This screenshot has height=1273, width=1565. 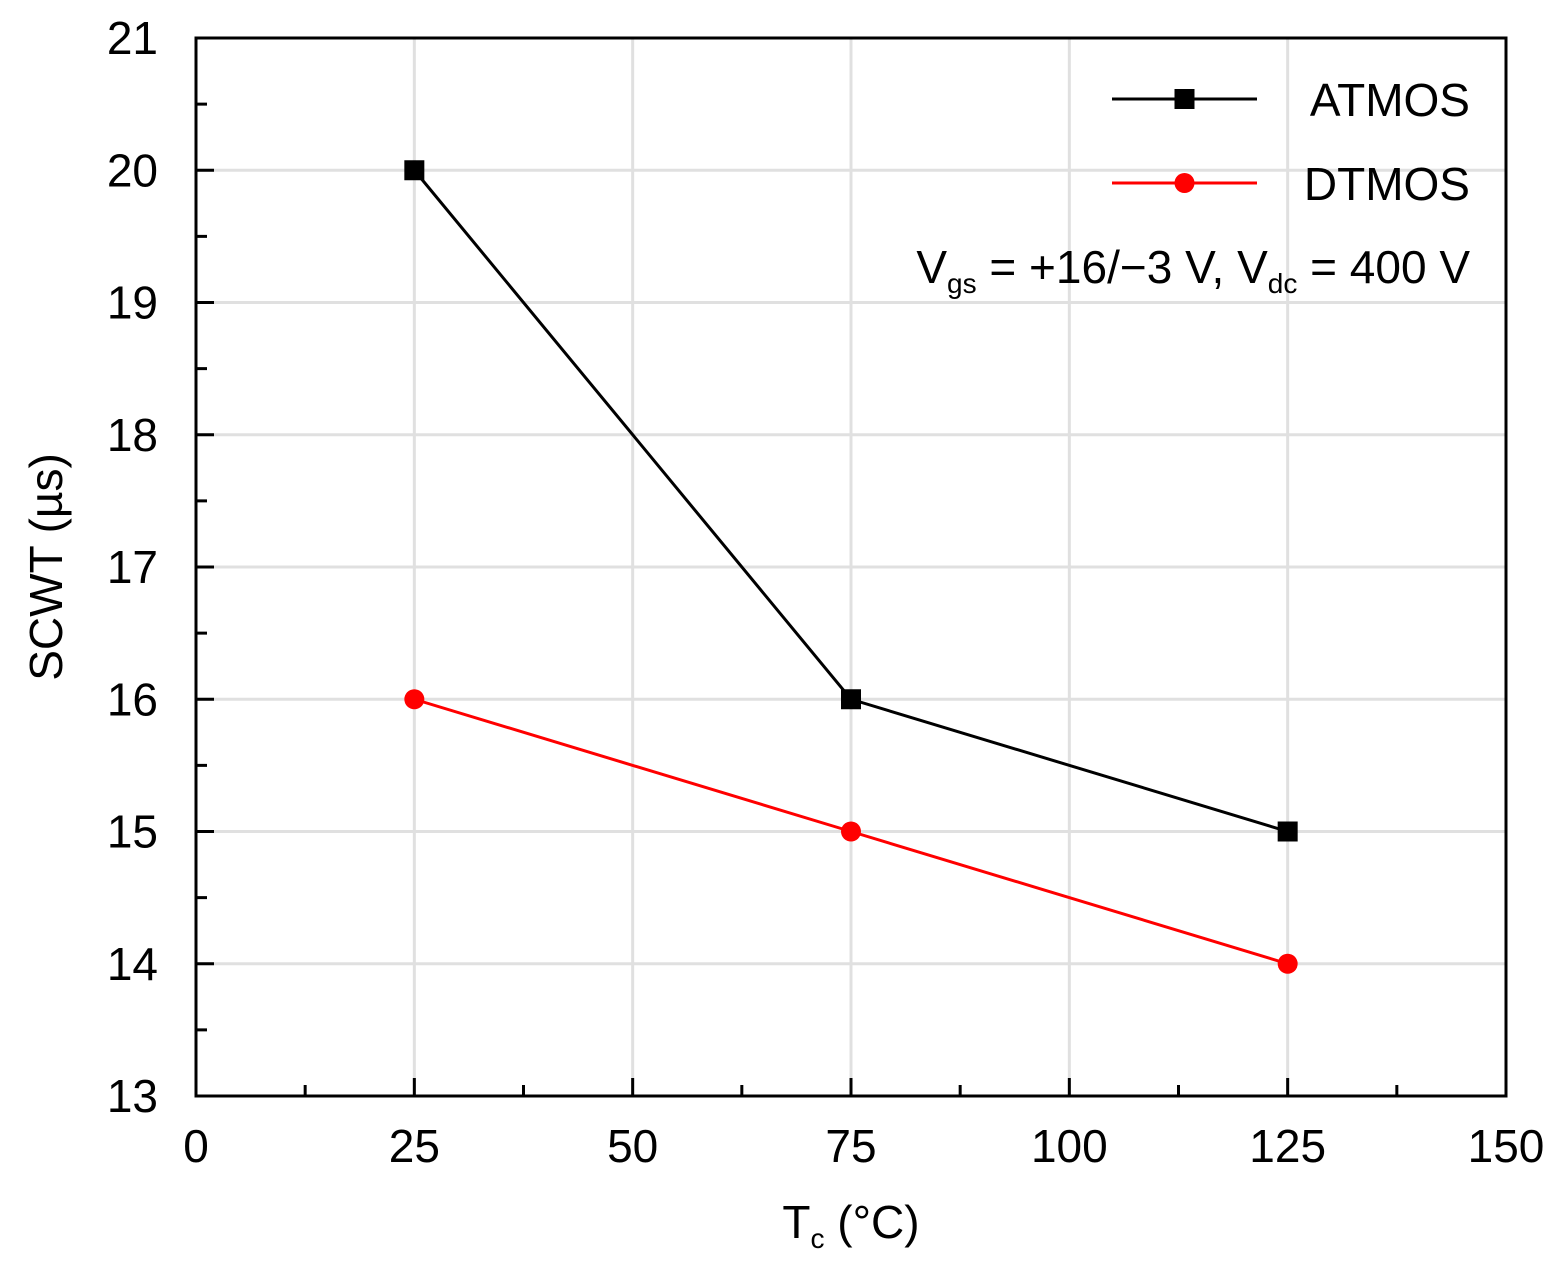 What do you see at coordinates (132, 170) in the screenshot?
I see `y-tick-label: 20` at bounding box center [132, 170].